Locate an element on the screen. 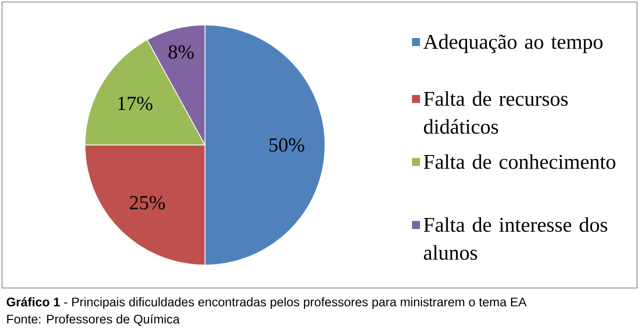 This screenshot has width=640, height=330. text: Gráfico 1 - Principais dificuldades encontradas pelos professores para ministrarem o tema EA is located at coordinates (266, 303).